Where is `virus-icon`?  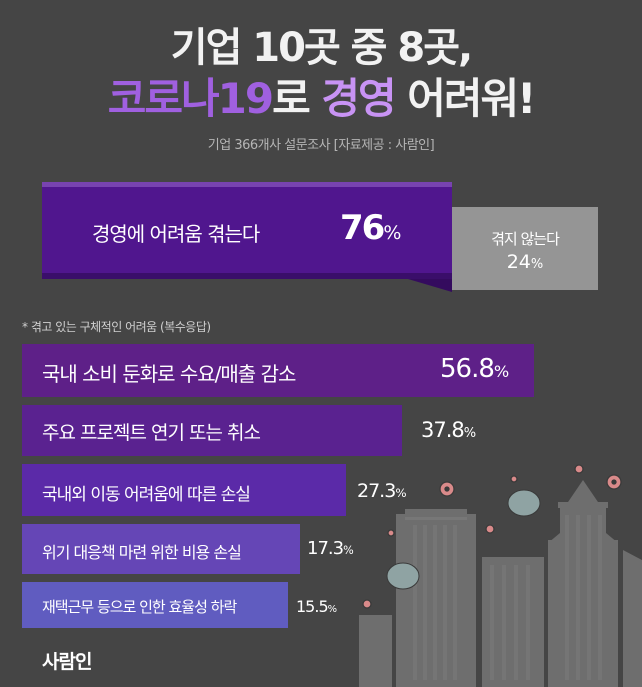 virus-icon is located at coordinates (492, 536).